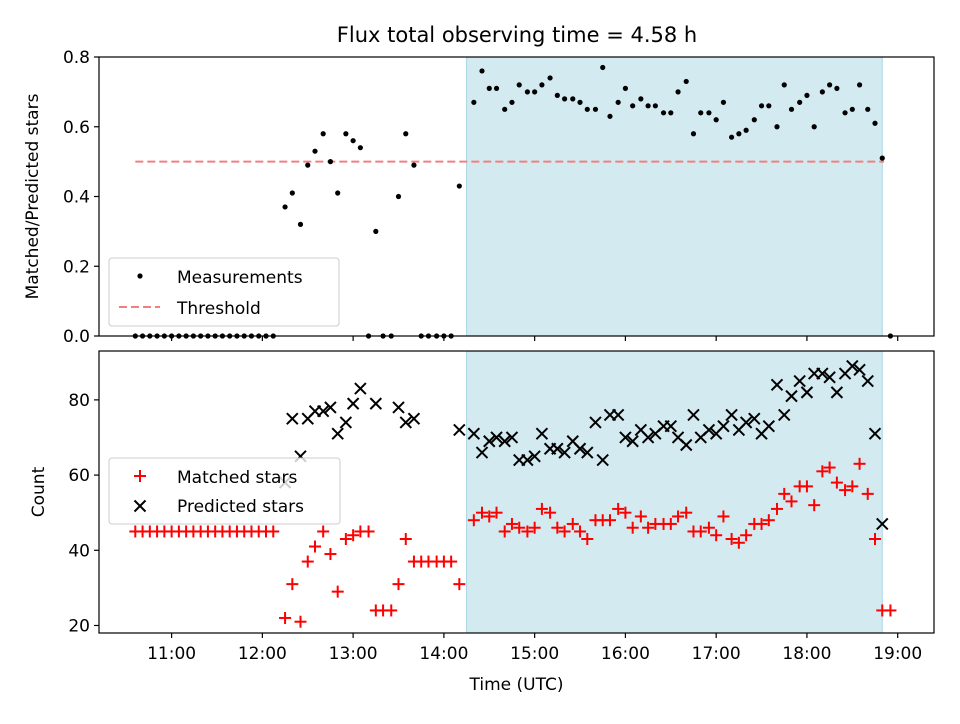 The image size is (960, 724). I want to click on y-tick-label: 0.6, so click(76, 128).